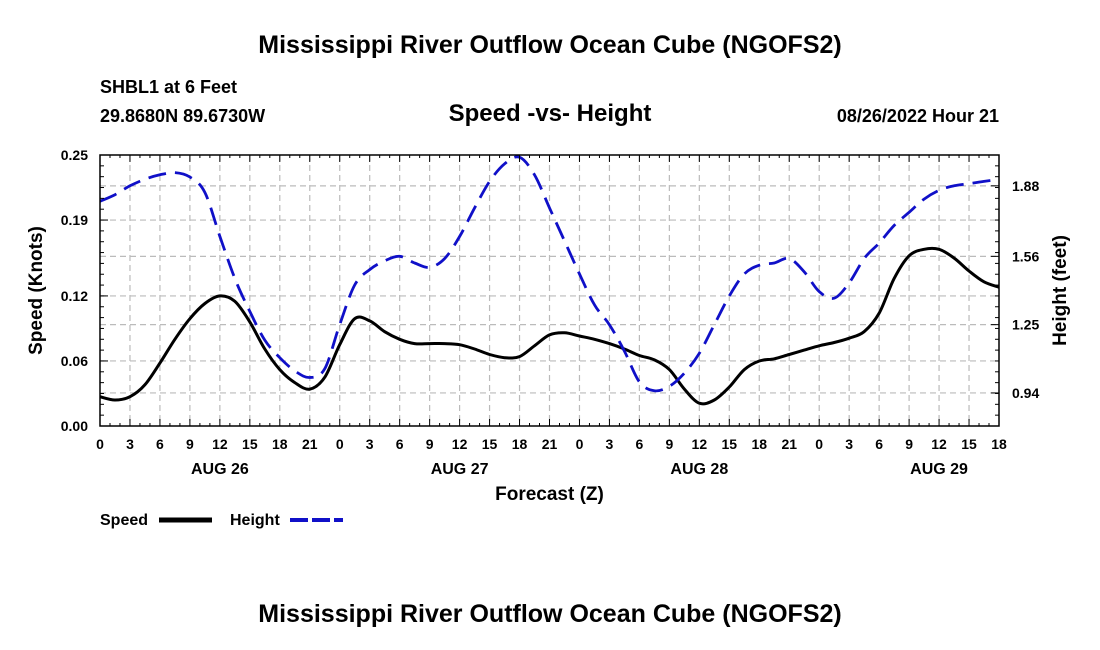 Image resolution: width=1100 pixels, height=650 pixels. I want to click on x-date-label: AUG 29, so click(939, 469).